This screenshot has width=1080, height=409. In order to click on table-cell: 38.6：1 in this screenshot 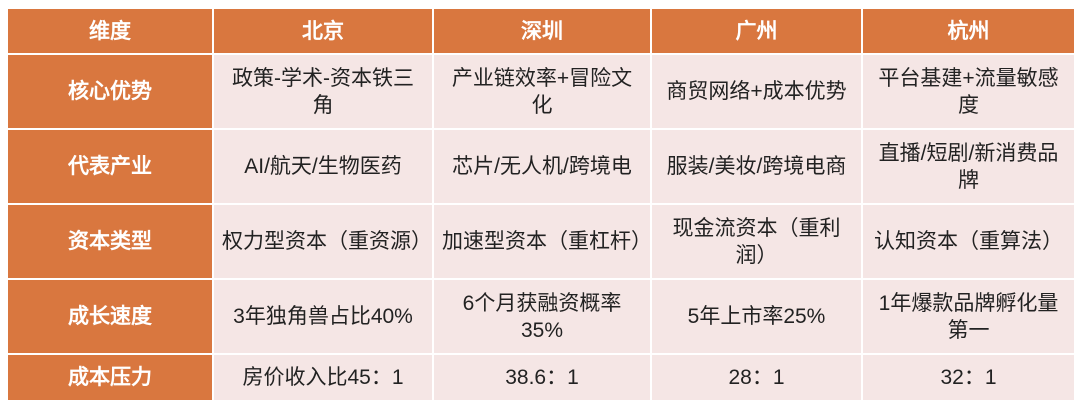, I will do `click(542, 377)`.